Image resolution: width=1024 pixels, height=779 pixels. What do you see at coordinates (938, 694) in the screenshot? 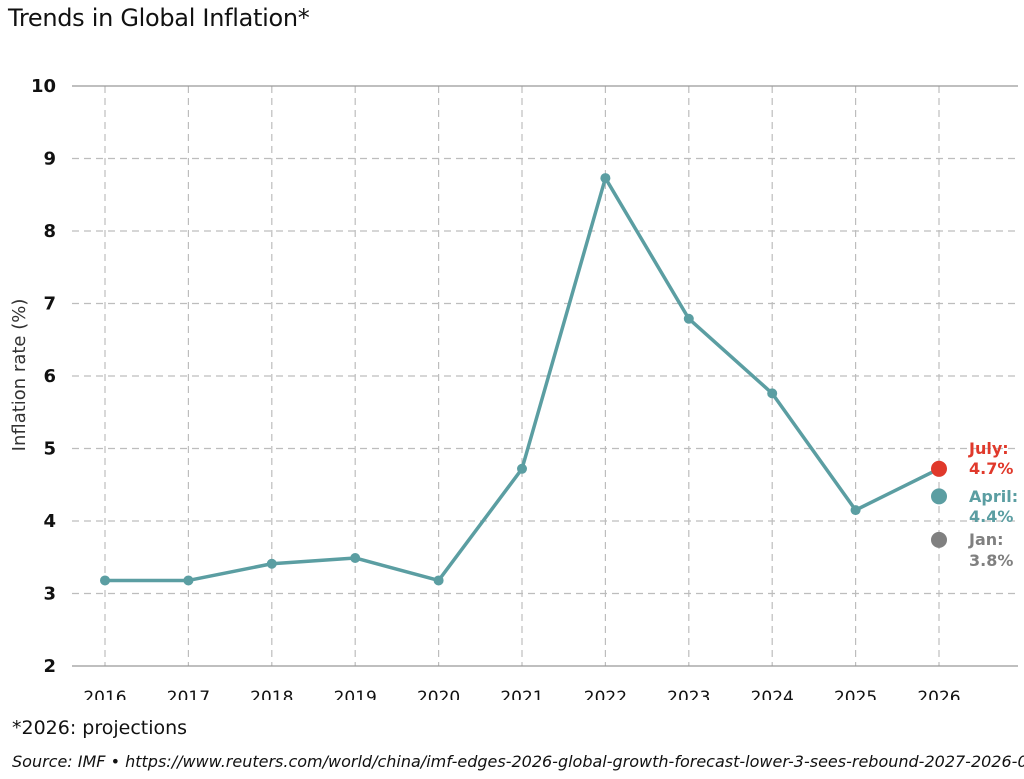
I see `x-tick-label: 2026` at bounding box center [938, 694].